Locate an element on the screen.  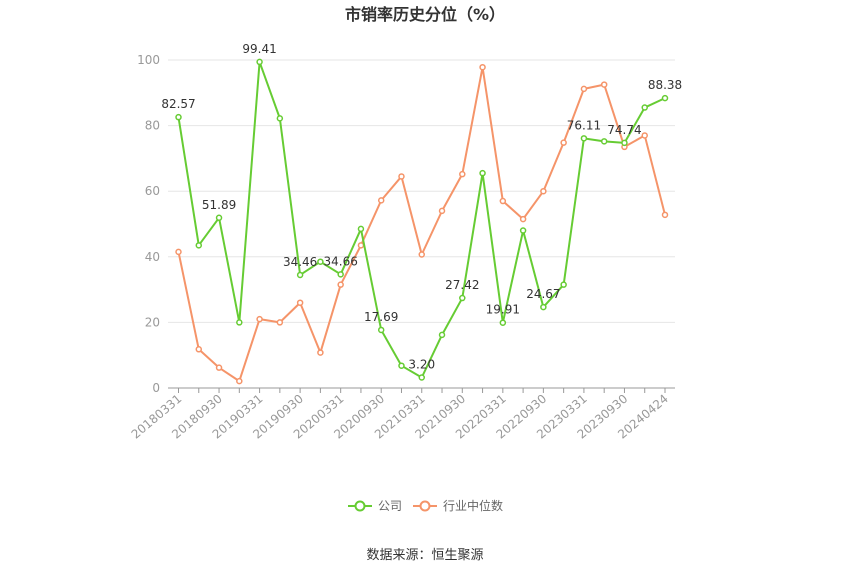
data-label: 17.69 is located at coordinates (381, 317).